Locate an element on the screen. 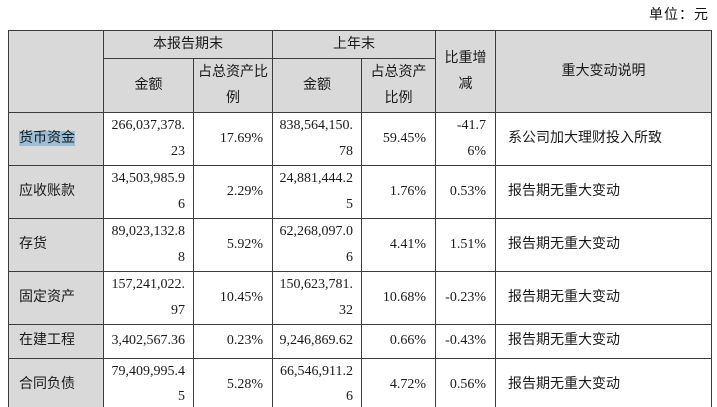 This screenshot has height=407, width=717. prior-amount: 838,564,150.78 is located at coordinates (317, 139).